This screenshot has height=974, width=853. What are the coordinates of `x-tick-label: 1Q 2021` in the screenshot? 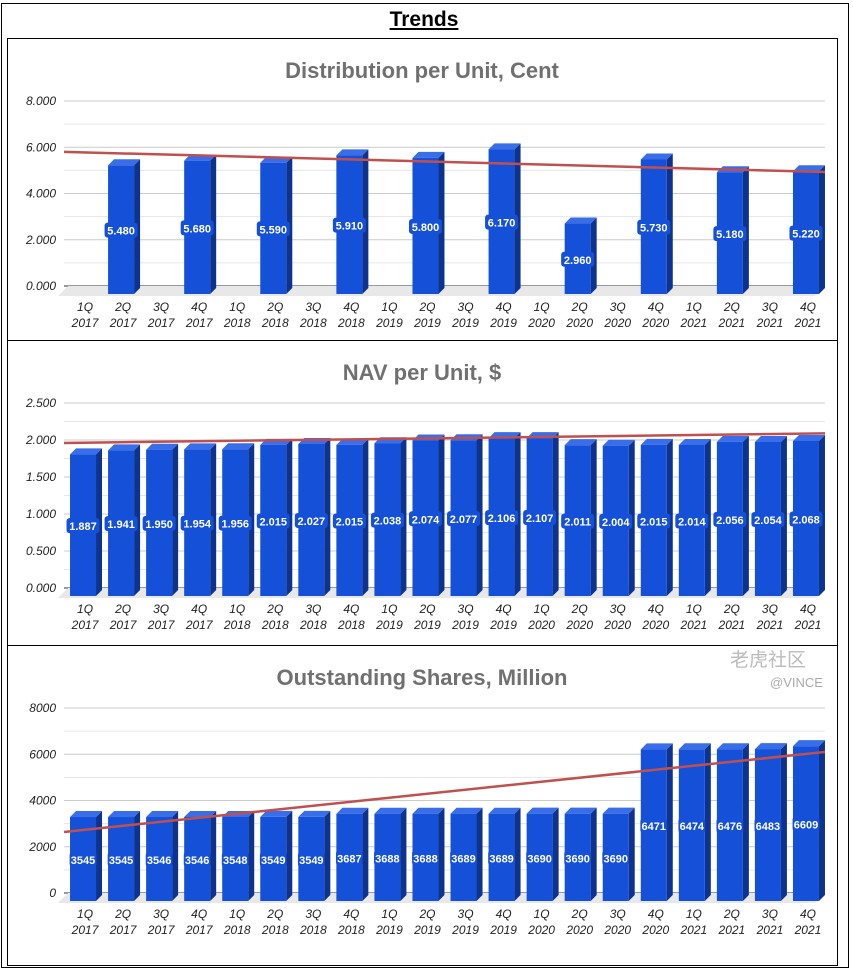 It's located at (693, 315).